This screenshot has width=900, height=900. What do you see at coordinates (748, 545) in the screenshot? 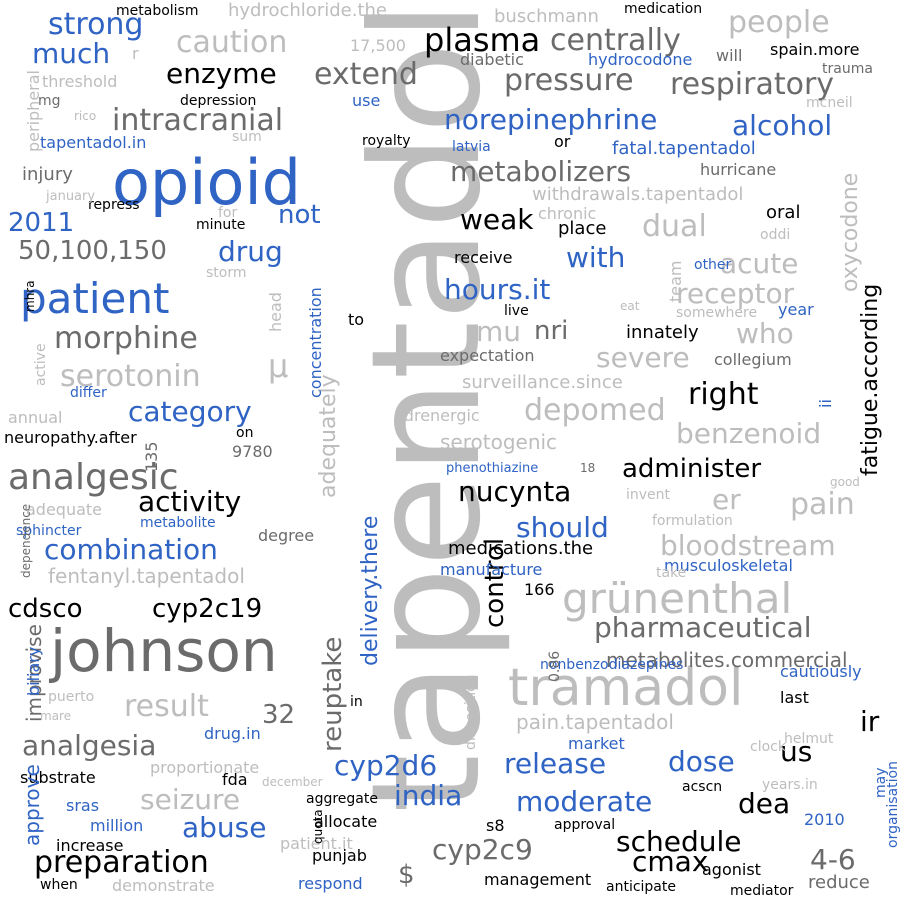
I see `word-bloodstream: bloodstream` at bounding box center [748, 545].